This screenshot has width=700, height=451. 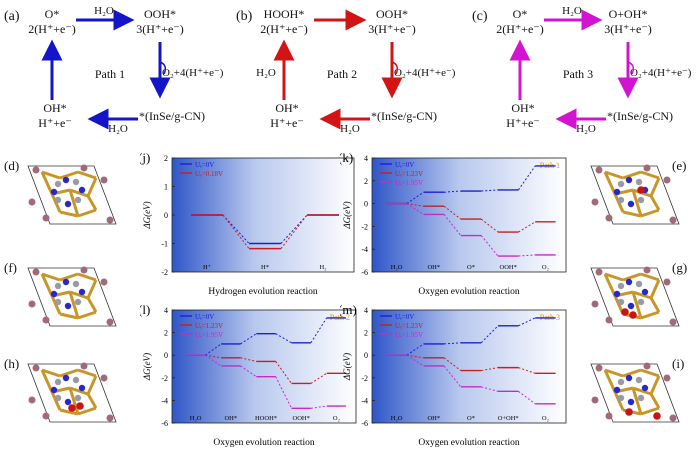 I want to click on species-top-left: HOOH*, so click(x=284, y=14).